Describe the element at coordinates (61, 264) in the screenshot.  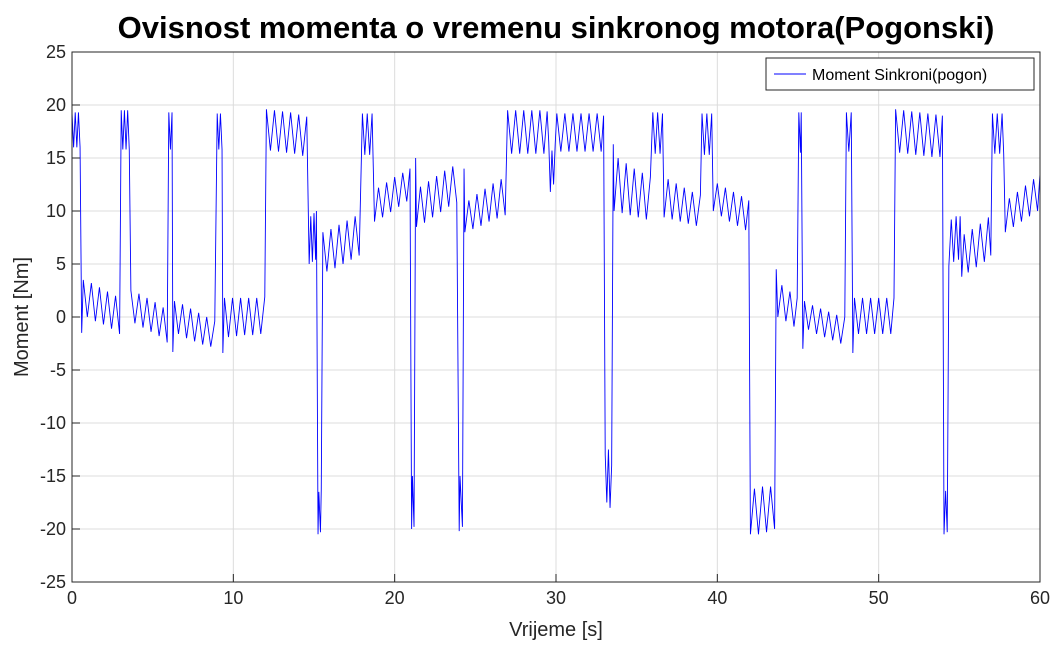
I see `y-tick-label: 5` at that location.